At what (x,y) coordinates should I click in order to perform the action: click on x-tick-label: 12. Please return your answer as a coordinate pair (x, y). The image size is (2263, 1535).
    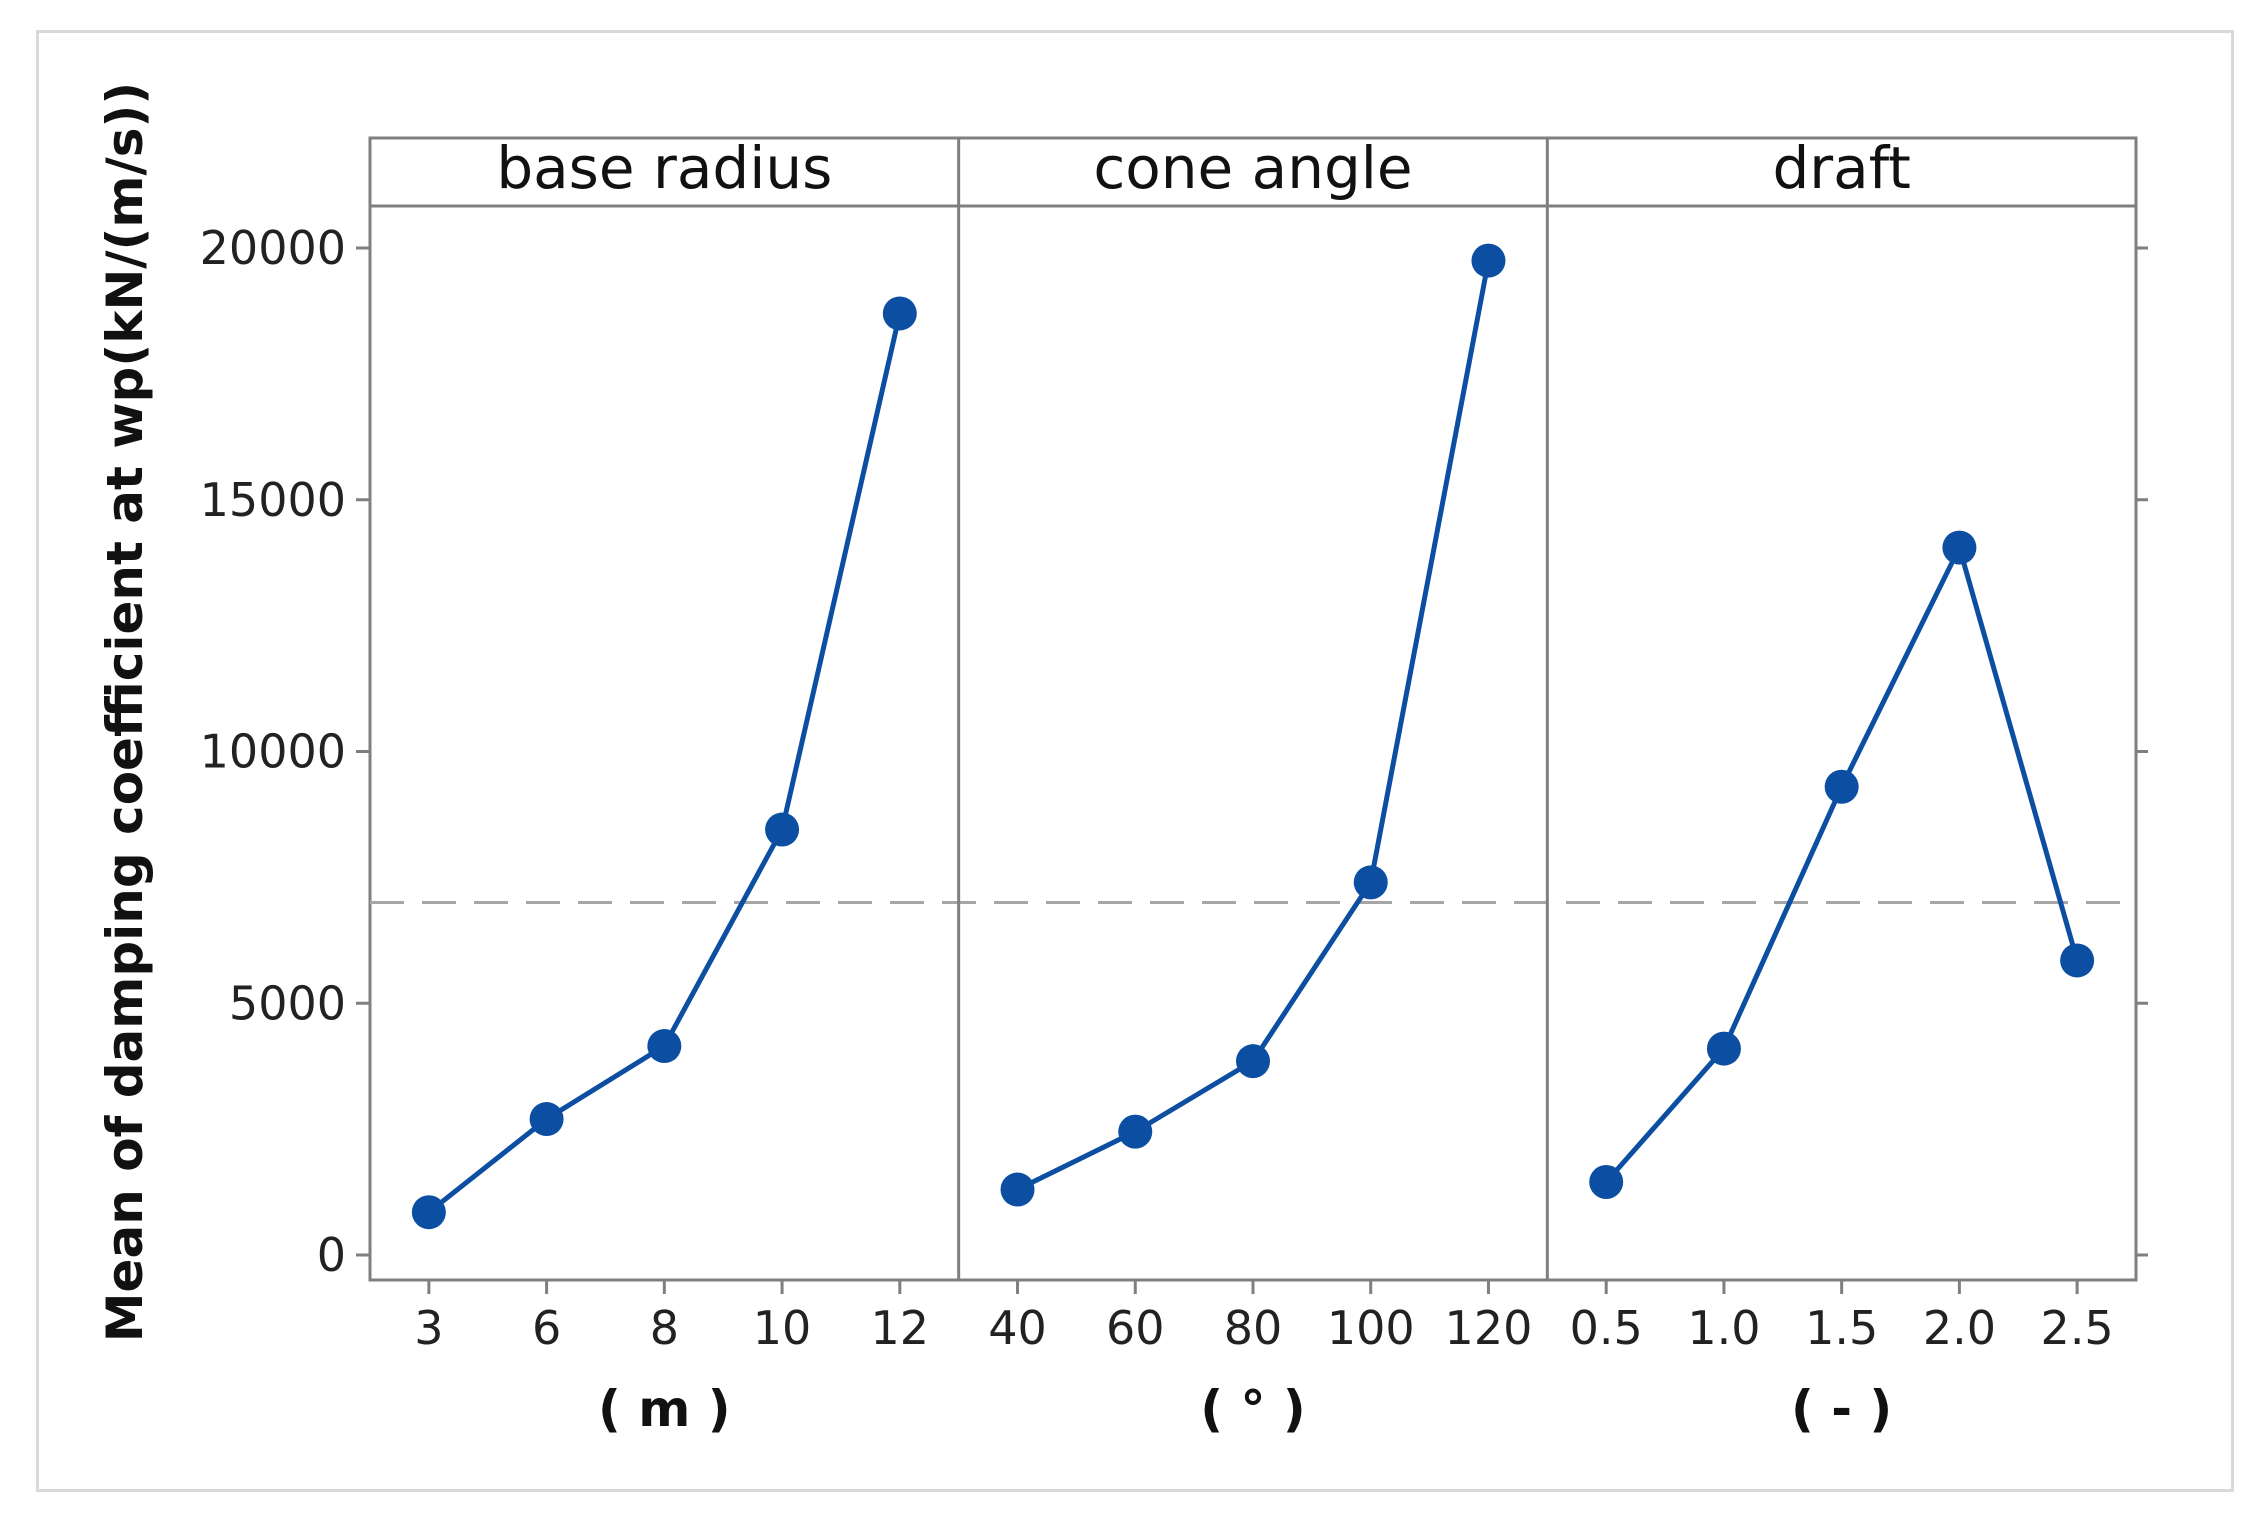
    Looking at the image, I should click on (900, 1328).